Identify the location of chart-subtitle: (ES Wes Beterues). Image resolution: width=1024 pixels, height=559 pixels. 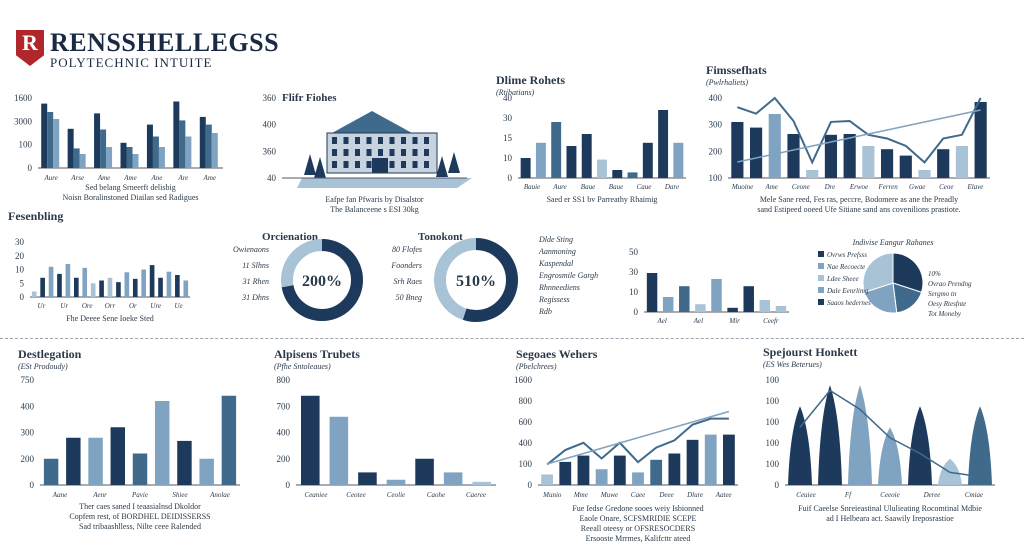
(792, 364).